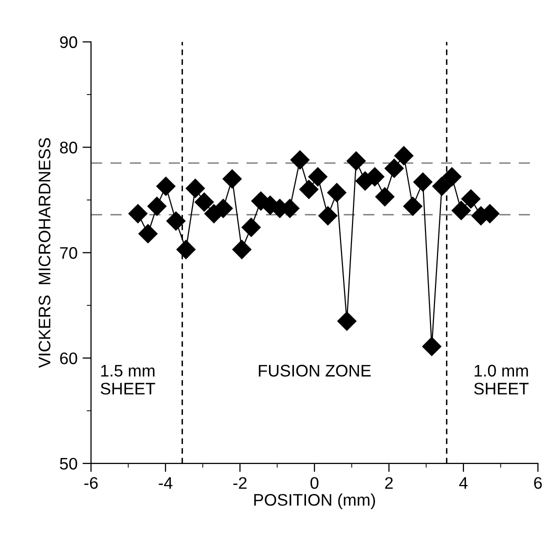 The height and width of the screenshot is (537, 545). Describe the element at coordinates (314, 370) in the screenshot. I see `annotation: FUSION ZONE` at that location.